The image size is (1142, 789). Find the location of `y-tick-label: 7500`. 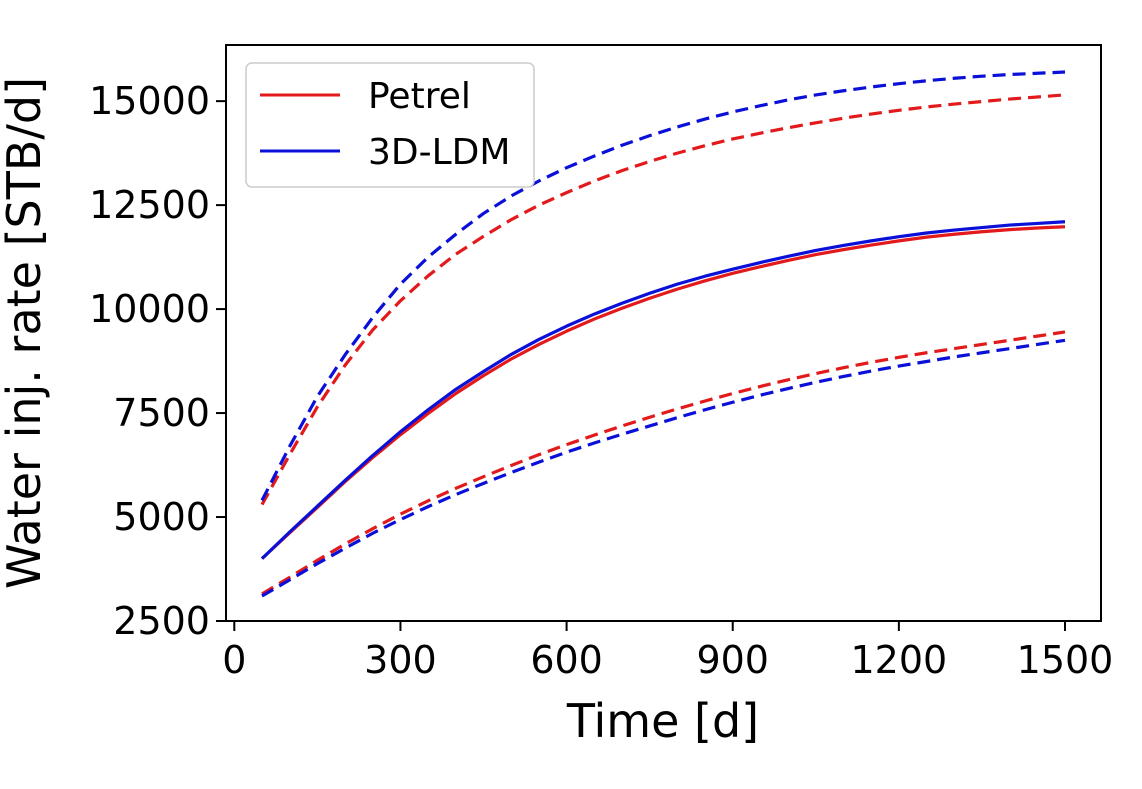

y-tick-label: 7500 is located at coordinates (161, 413).